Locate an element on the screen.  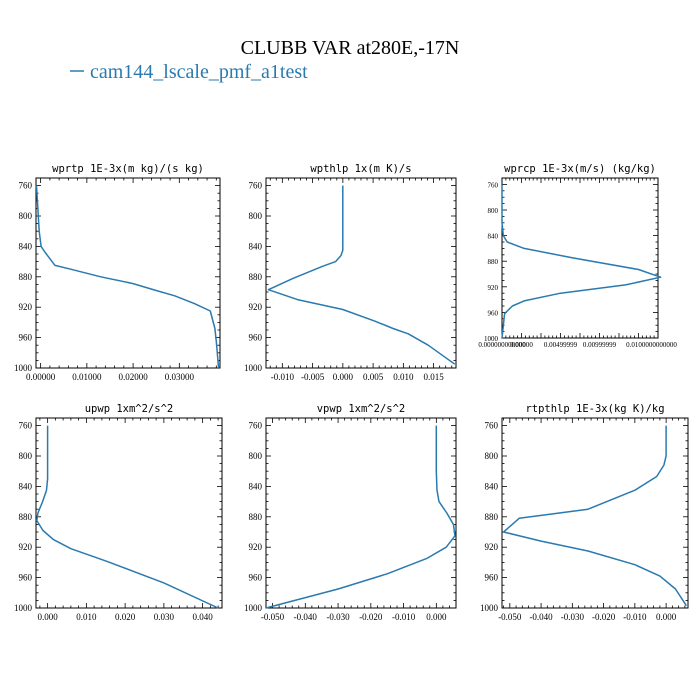
panel-title: wprcp 1E-3x(m/s) (kg/kg) is located at coordinates (580, 169).